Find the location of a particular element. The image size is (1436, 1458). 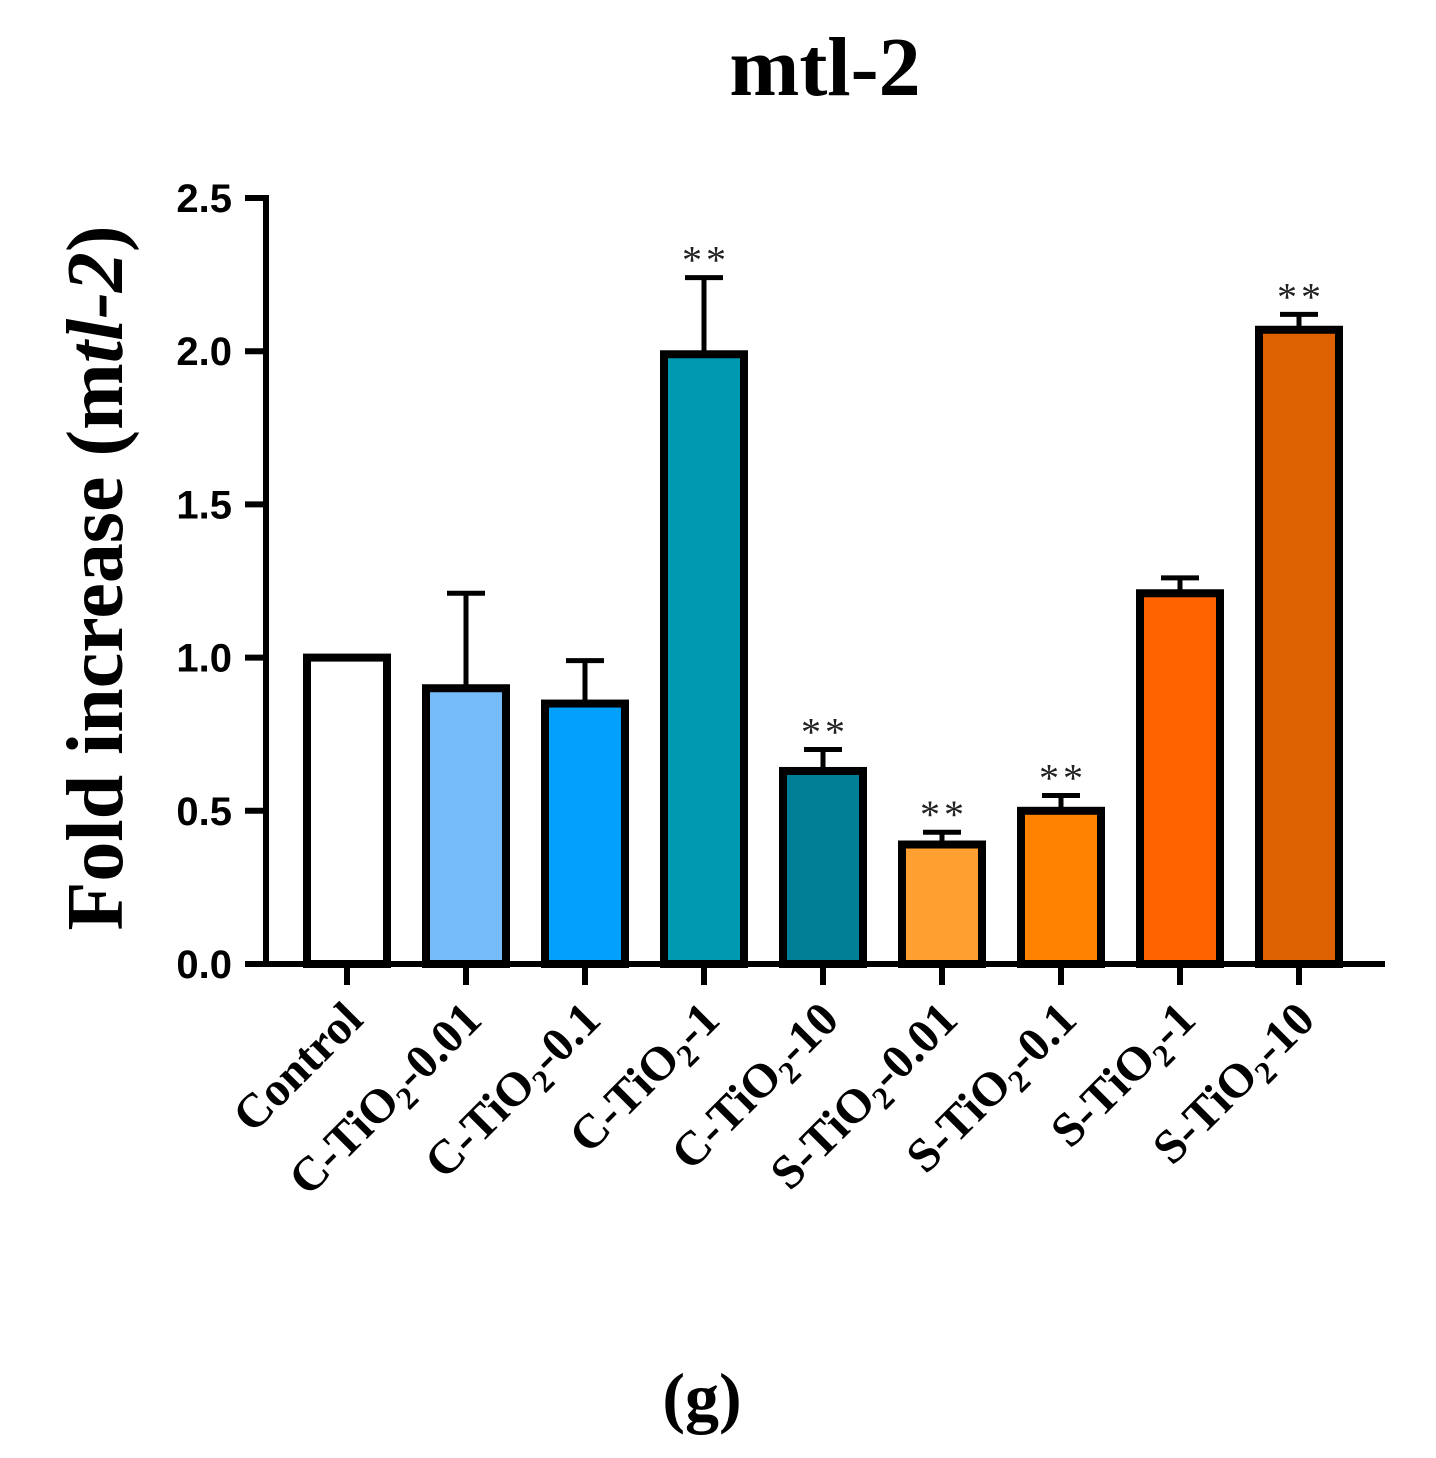

y-tick-label: 0.0 is located at coordinates (204, 965).